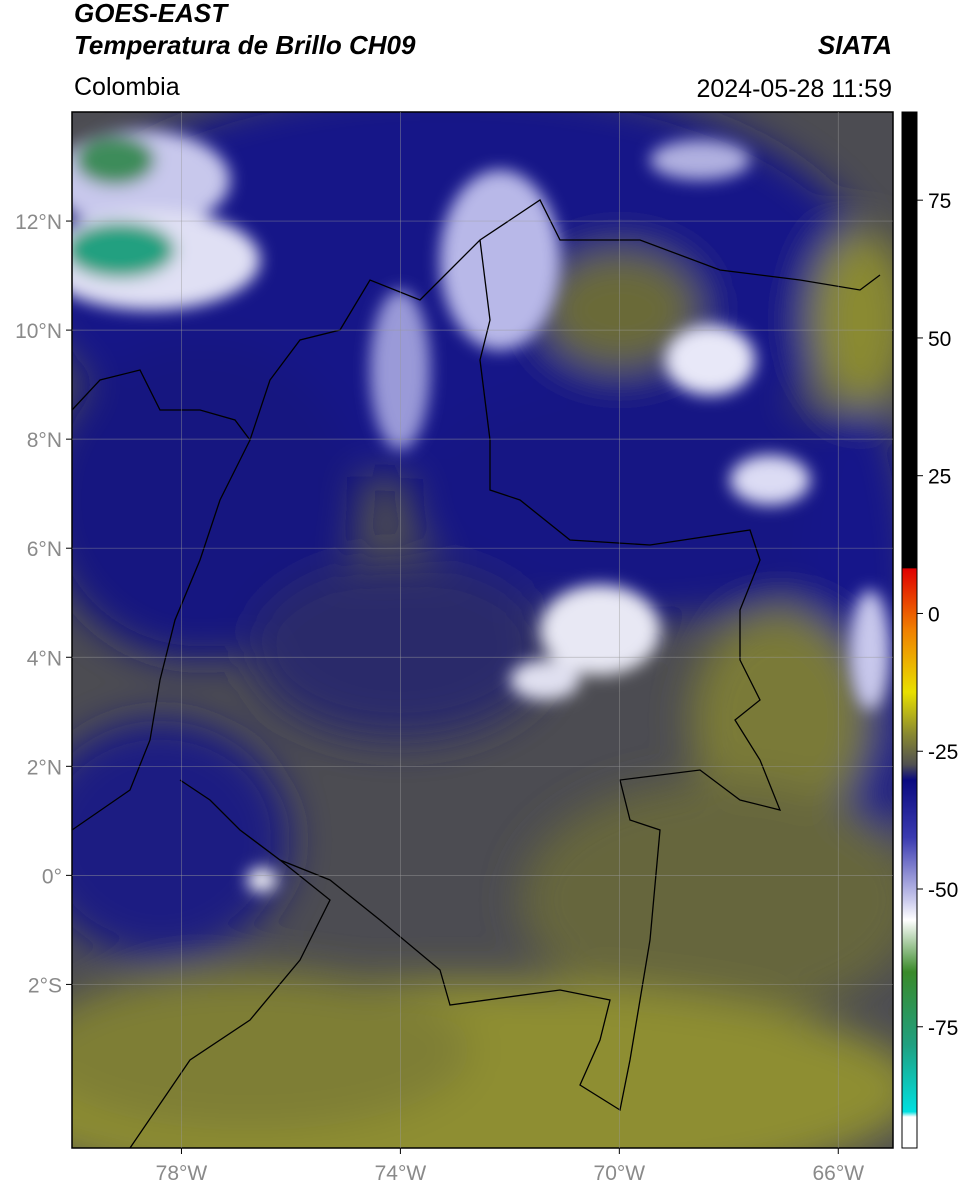 The image size is (966, 1195). What do you see at coordinates (838, 1173) in the screenshot?
I see `x-tick-label: 66°W` at bounding box center [838, 1173].